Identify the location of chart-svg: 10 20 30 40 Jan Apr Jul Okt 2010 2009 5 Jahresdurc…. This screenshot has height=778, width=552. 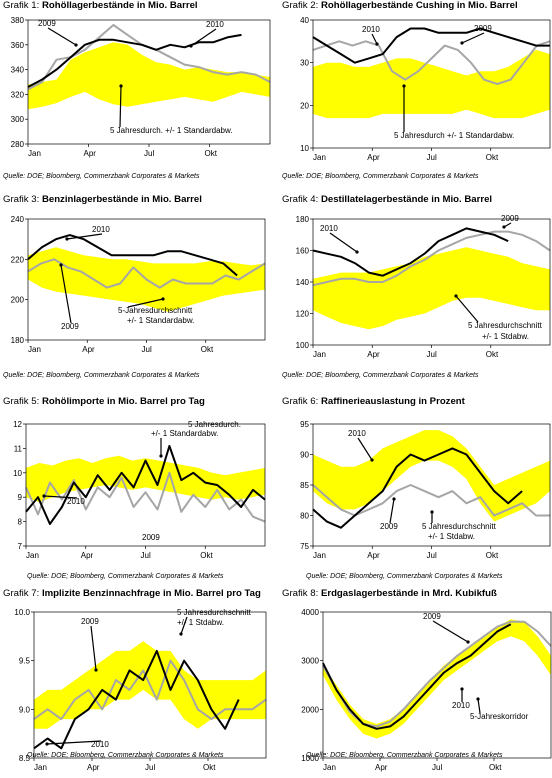
(425, 89).